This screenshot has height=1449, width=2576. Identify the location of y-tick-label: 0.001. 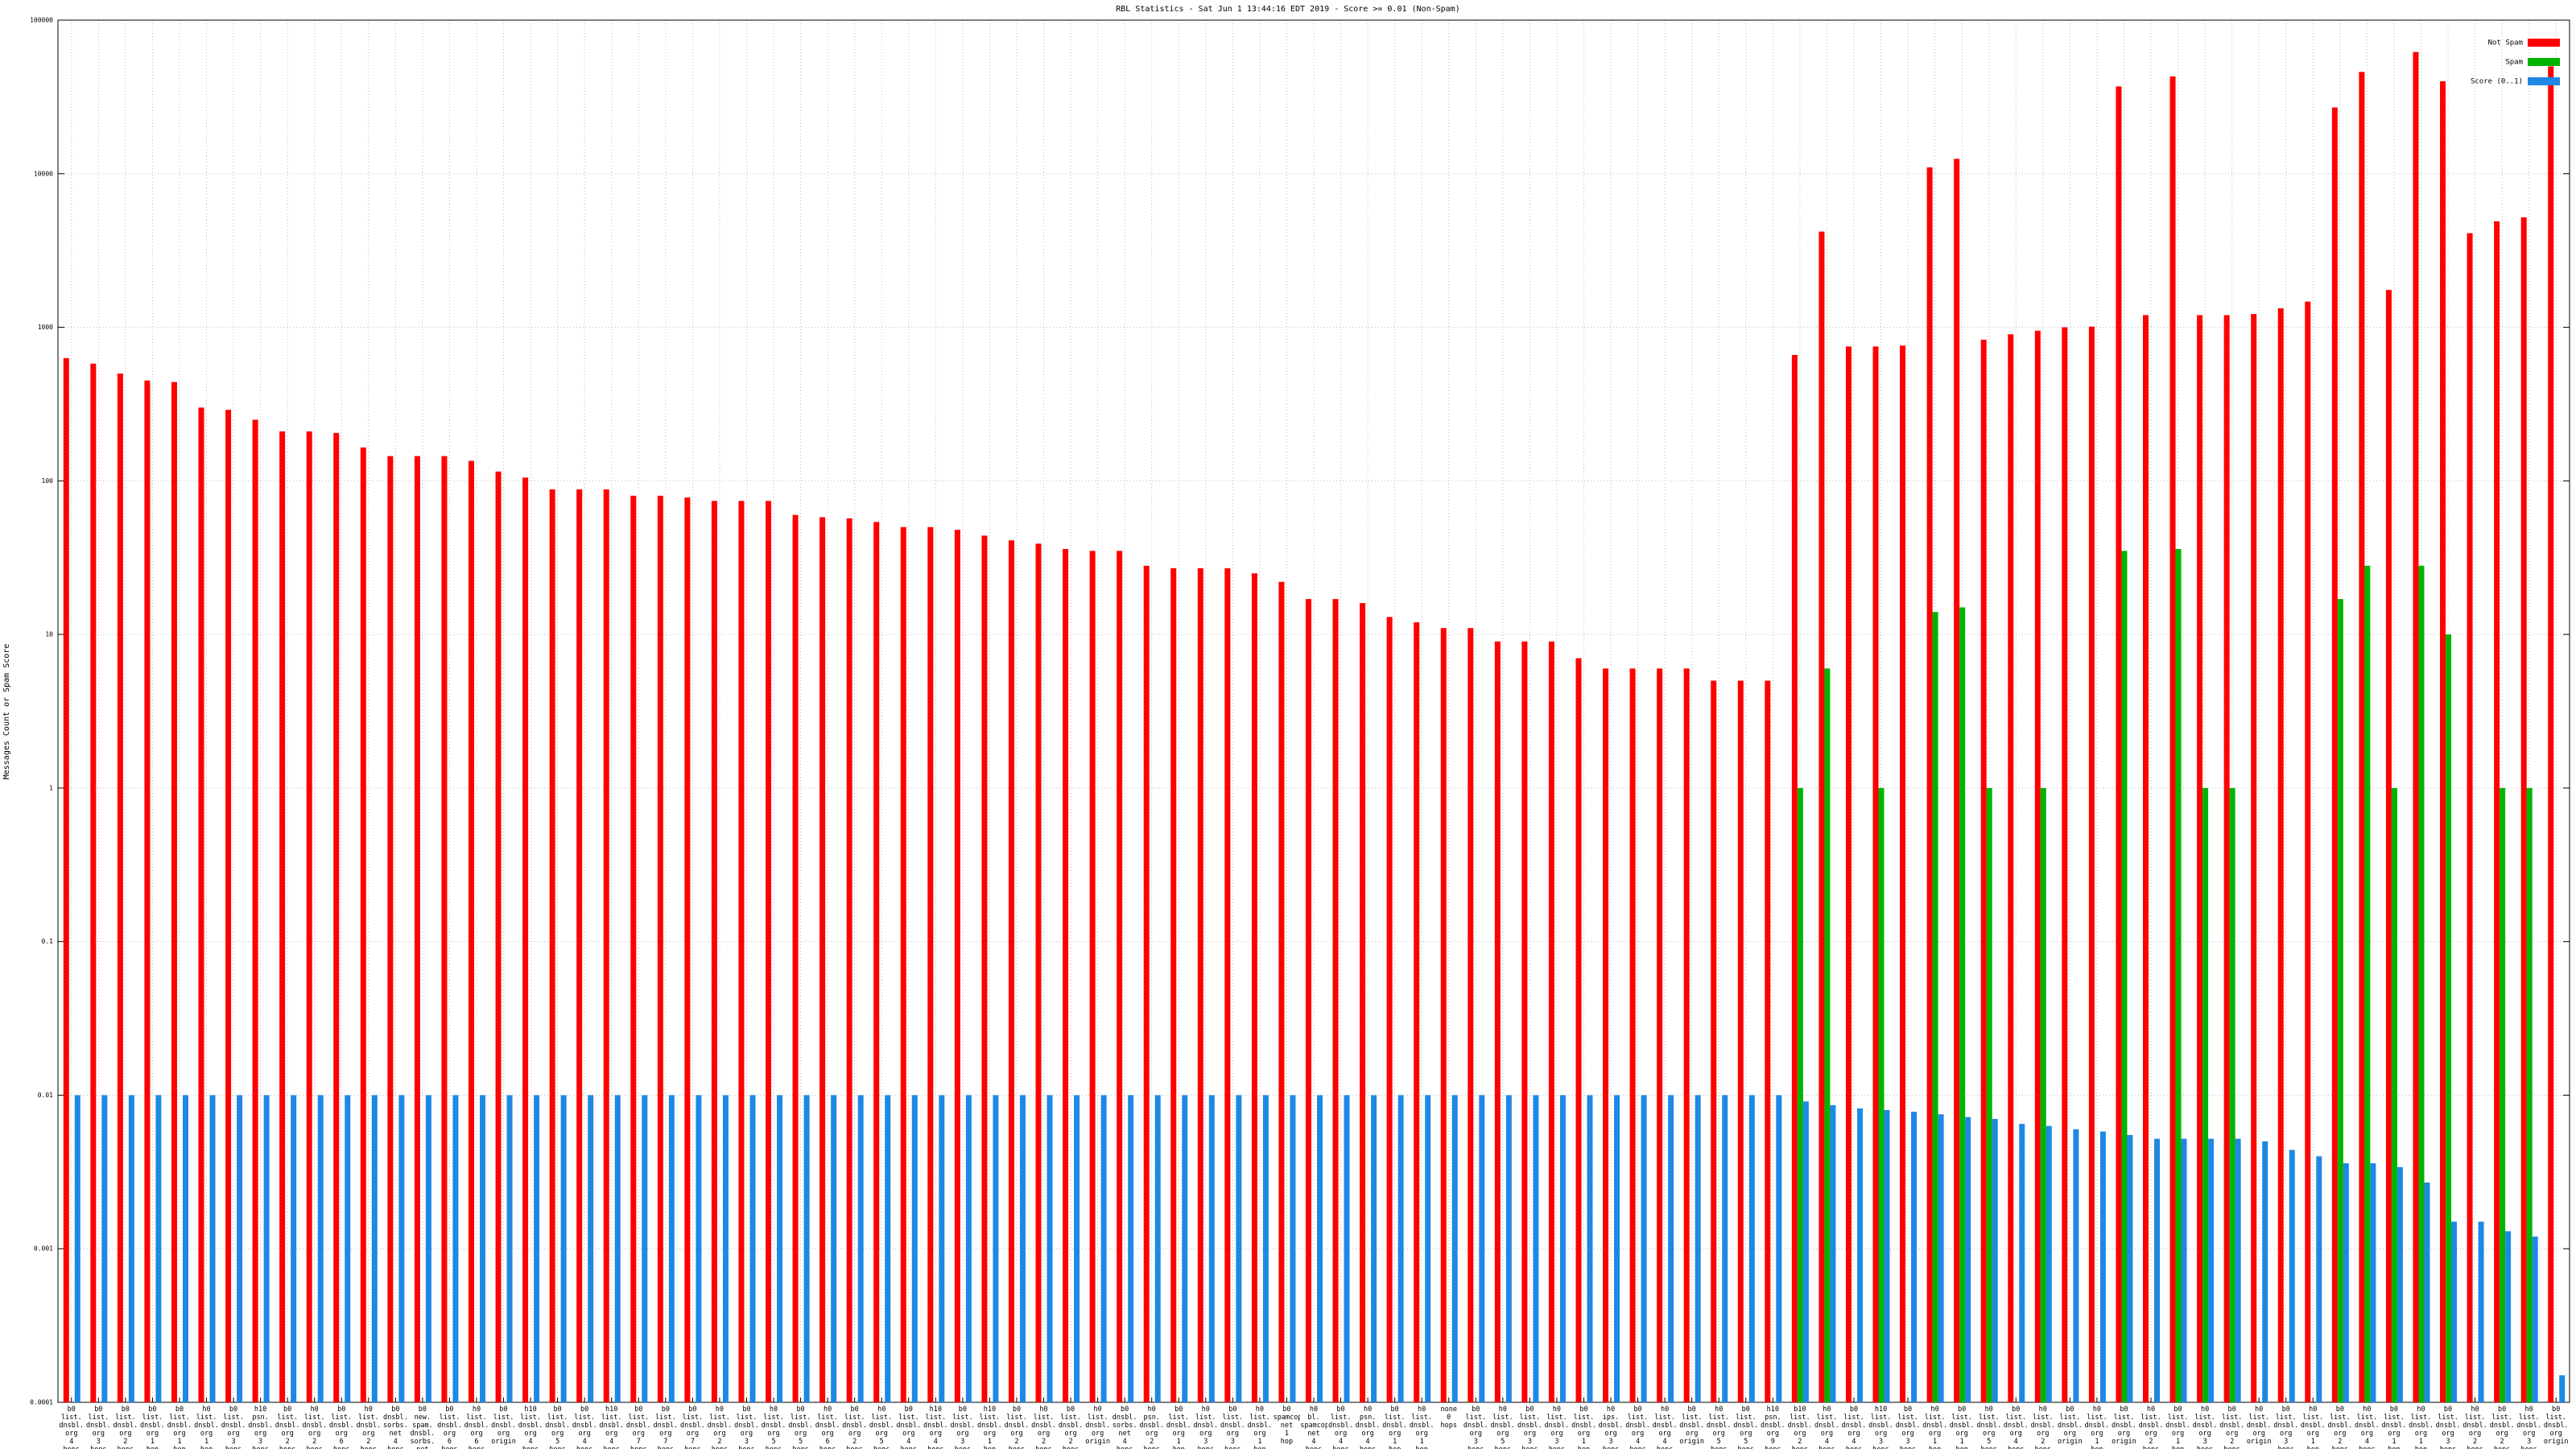
(43, 1249).